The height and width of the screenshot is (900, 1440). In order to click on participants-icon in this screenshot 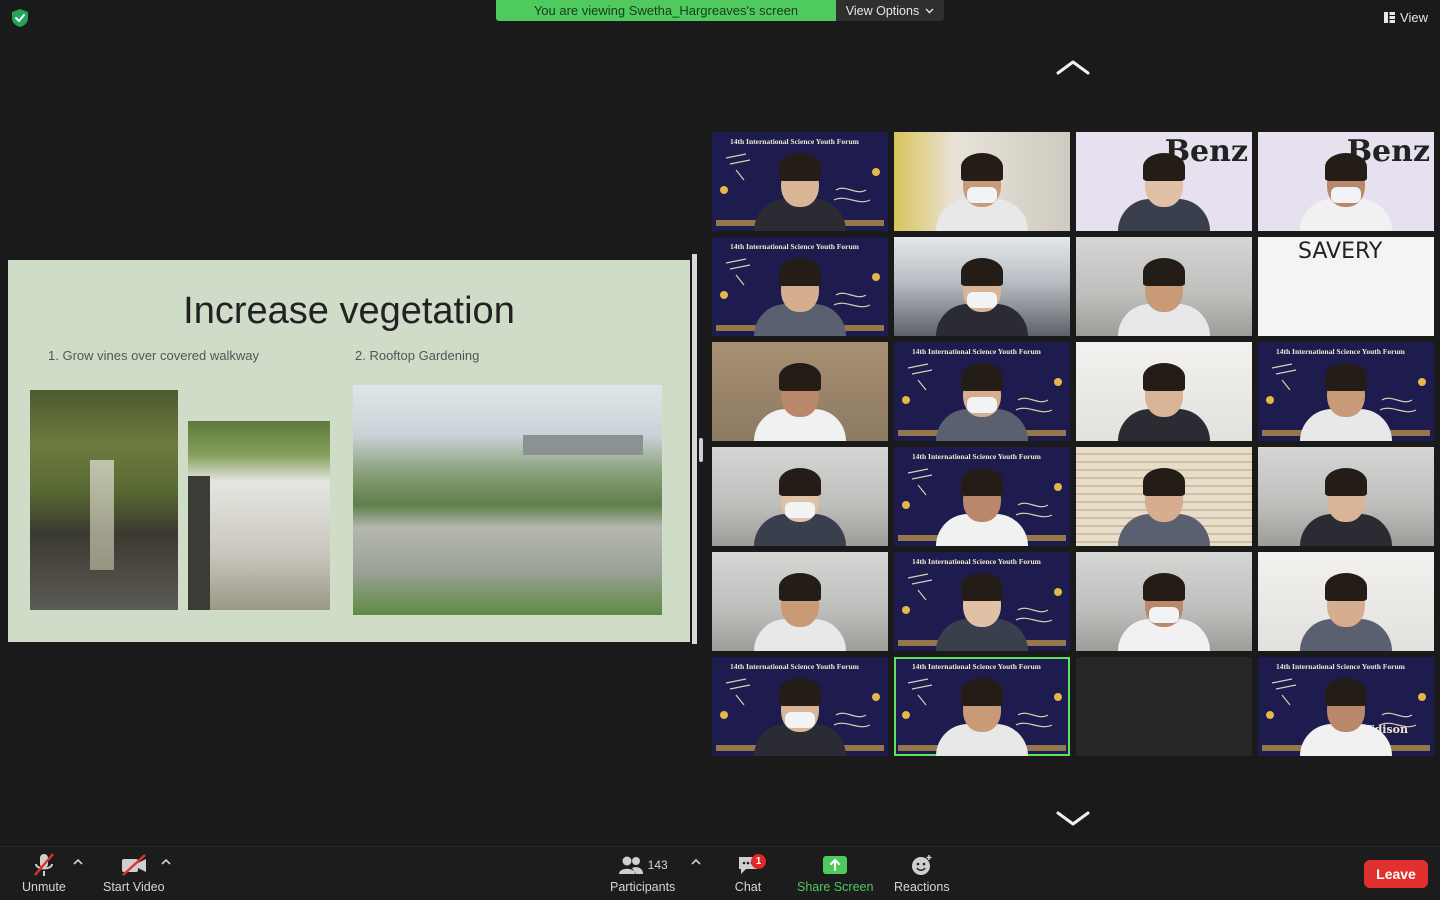, I will do `click(630, 865)`.